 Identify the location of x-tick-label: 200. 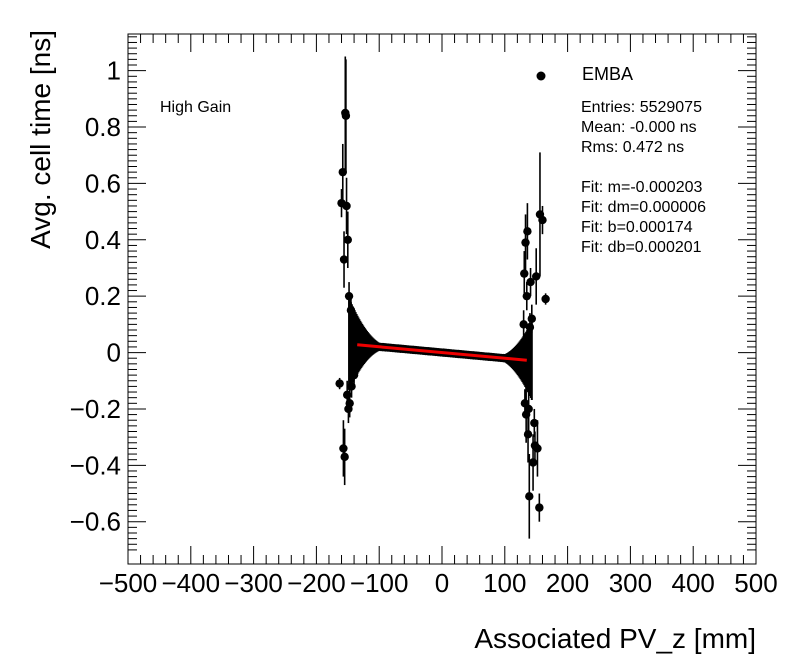
(567, 583).